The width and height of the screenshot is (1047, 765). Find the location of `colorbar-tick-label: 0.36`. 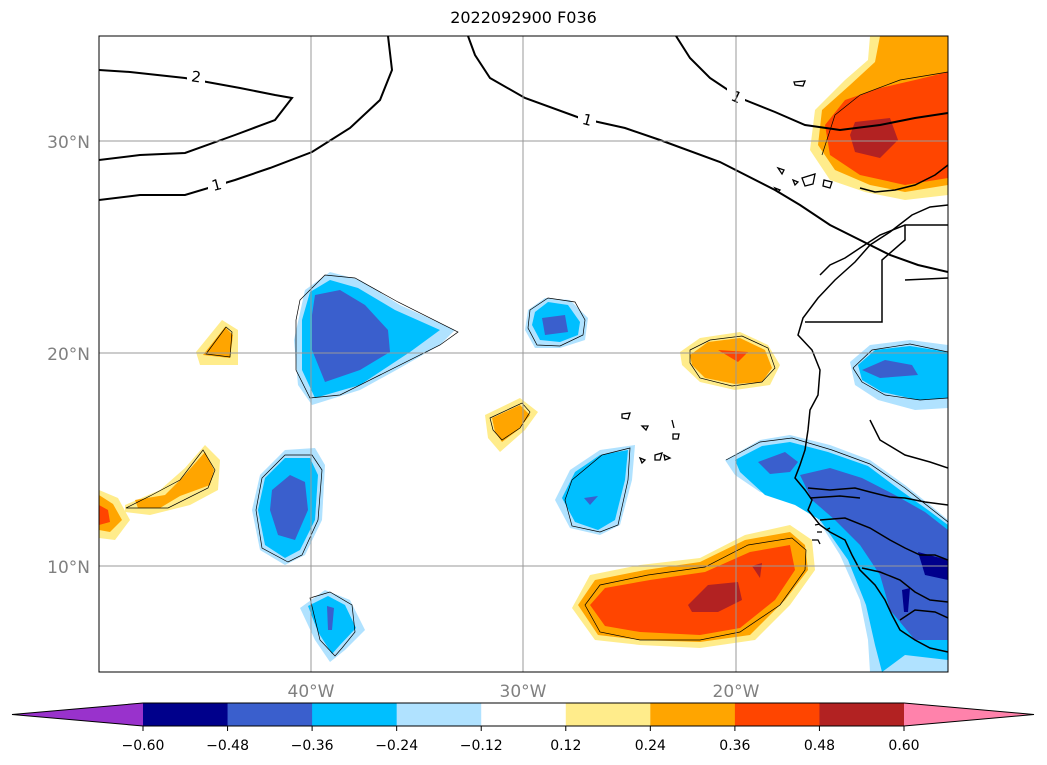

colorbar-tick-label: 0.36 is located at coordinates (734, 746).